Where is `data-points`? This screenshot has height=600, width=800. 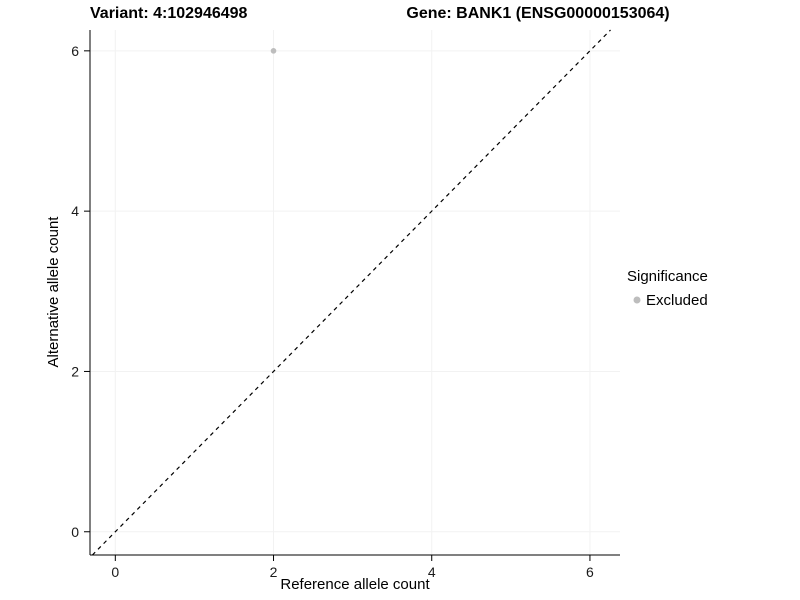
data-points is located at coordinates (273, 51).